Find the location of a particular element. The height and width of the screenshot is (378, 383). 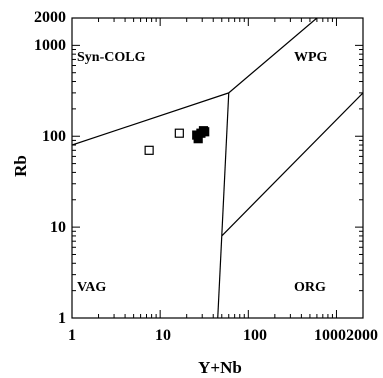

y-tick-label-100: 100 is located at coordinates (54, 136).